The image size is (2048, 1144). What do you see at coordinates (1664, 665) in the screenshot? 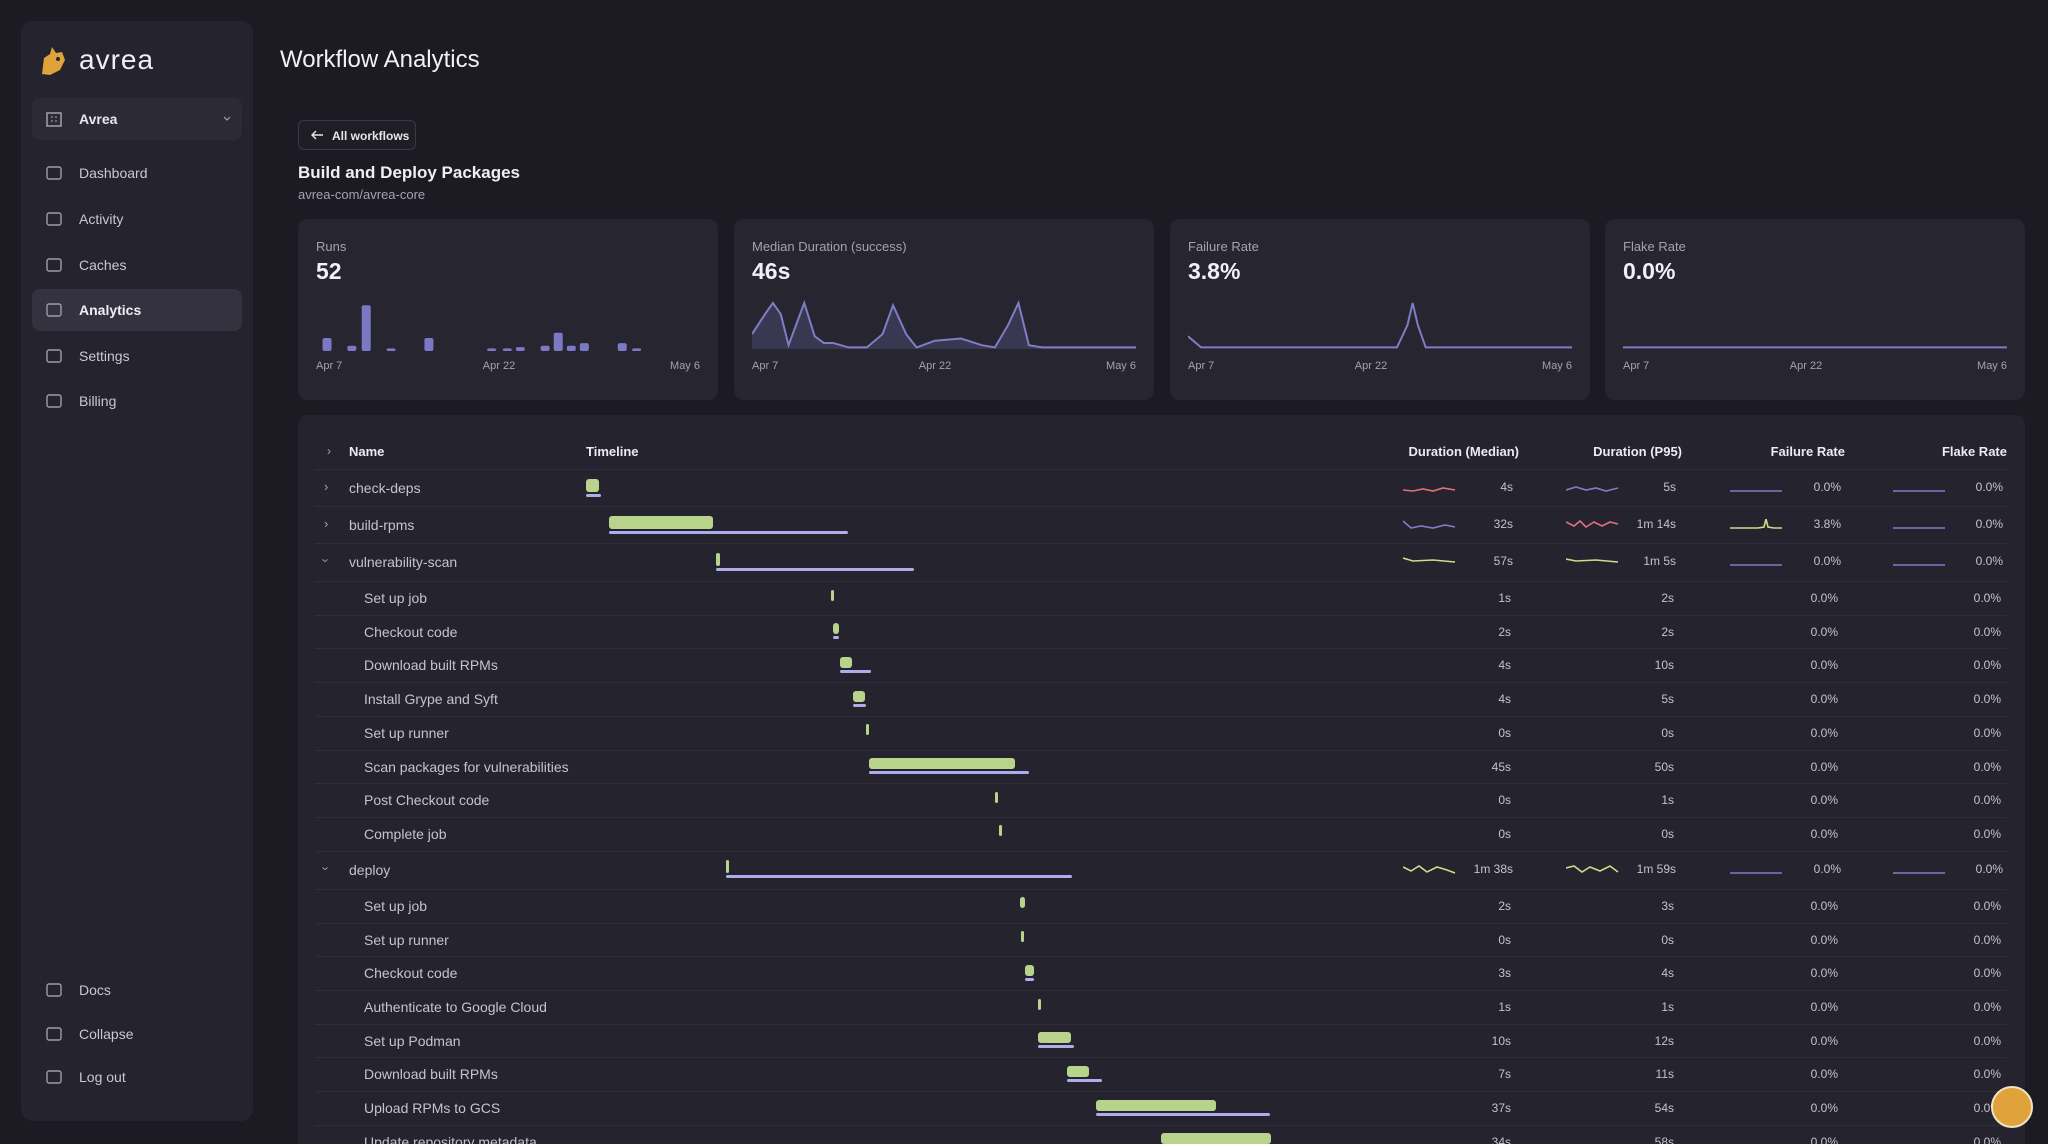
I see `metric: 10s` at bounding box center [1664, 665].